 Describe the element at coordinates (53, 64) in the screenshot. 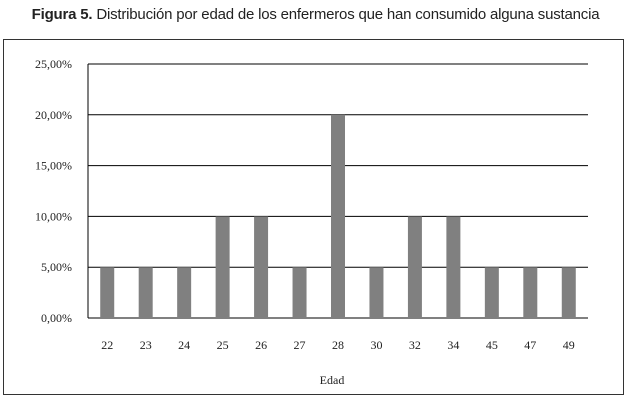

I see `y-tick-label: 25,00%` at that location.